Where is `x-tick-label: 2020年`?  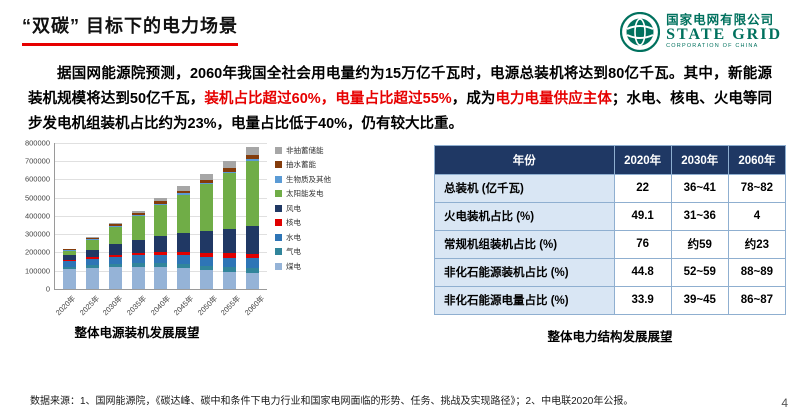
x-tick-label: 2020年 is located at coordinates (66, 305).